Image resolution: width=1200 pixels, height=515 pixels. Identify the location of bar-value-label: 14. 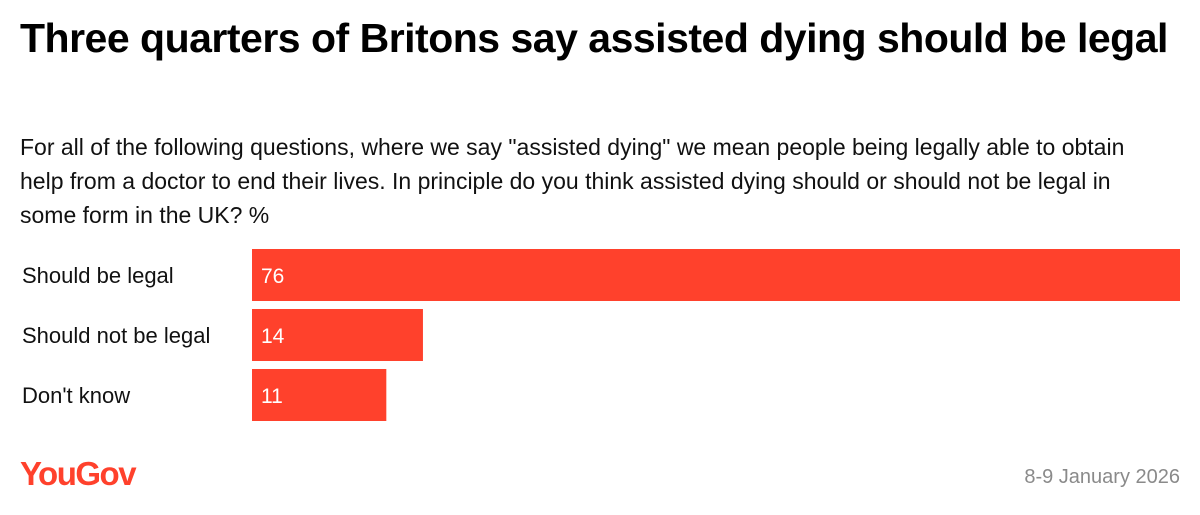
(273, 336).